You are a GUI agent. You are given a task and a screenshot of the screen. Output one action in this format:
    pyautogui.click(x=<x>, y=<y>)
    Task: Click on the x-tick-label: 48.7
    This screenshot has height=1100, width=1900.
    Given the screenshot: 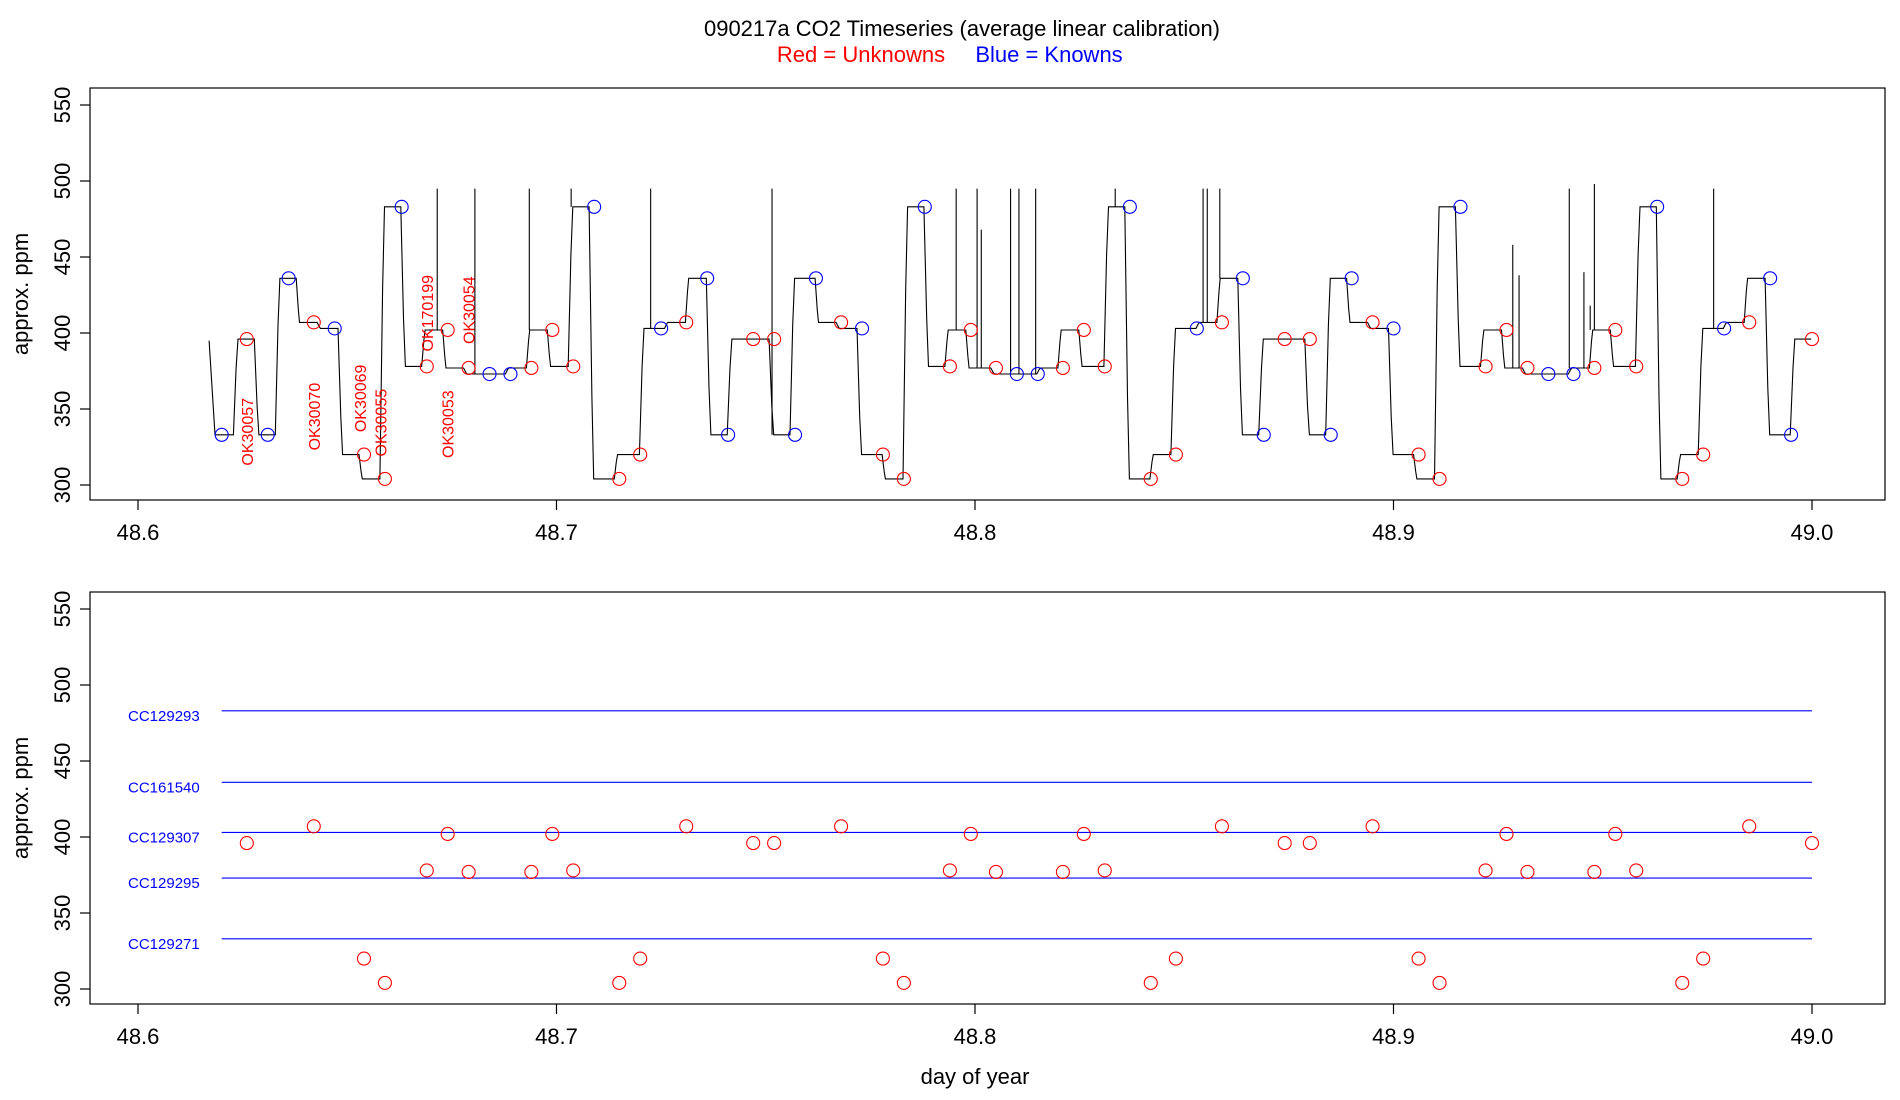 What is the action you would take?
    pyautogui.click(x=556, y=1036)
    